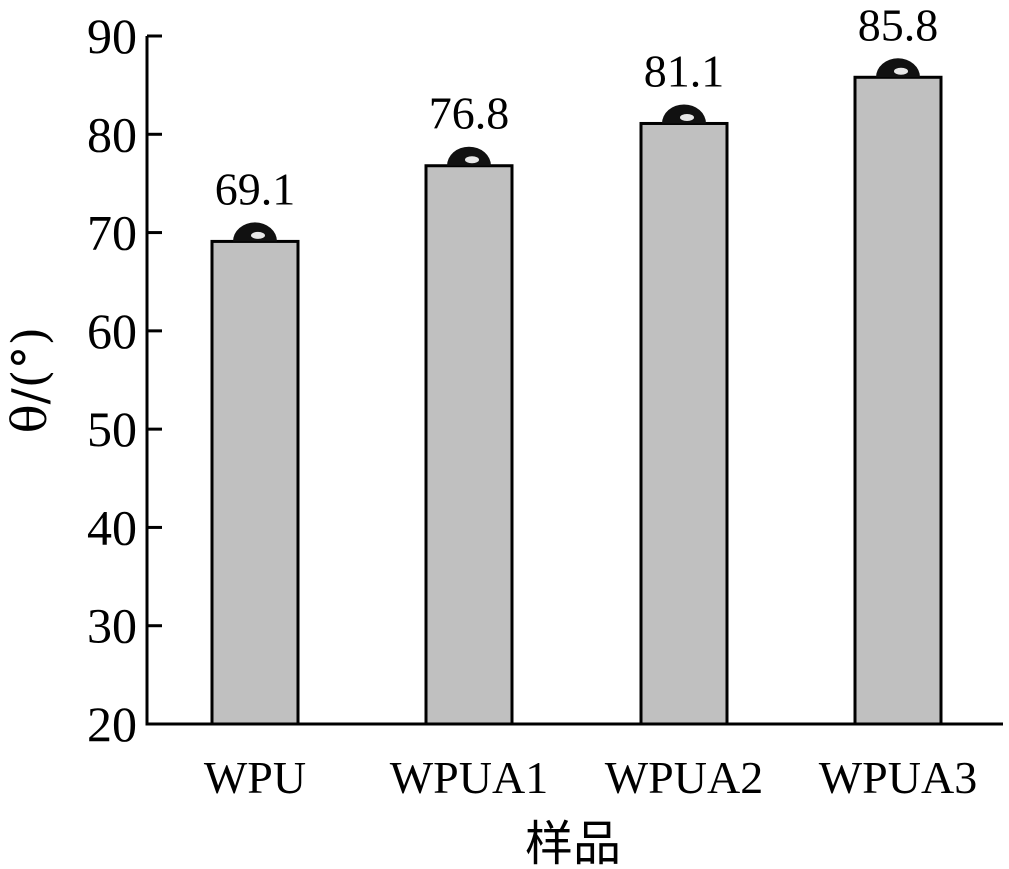 This screenshot has height=869, width=1009. I want to click on y-tick-label: 90, so click(112, 36).